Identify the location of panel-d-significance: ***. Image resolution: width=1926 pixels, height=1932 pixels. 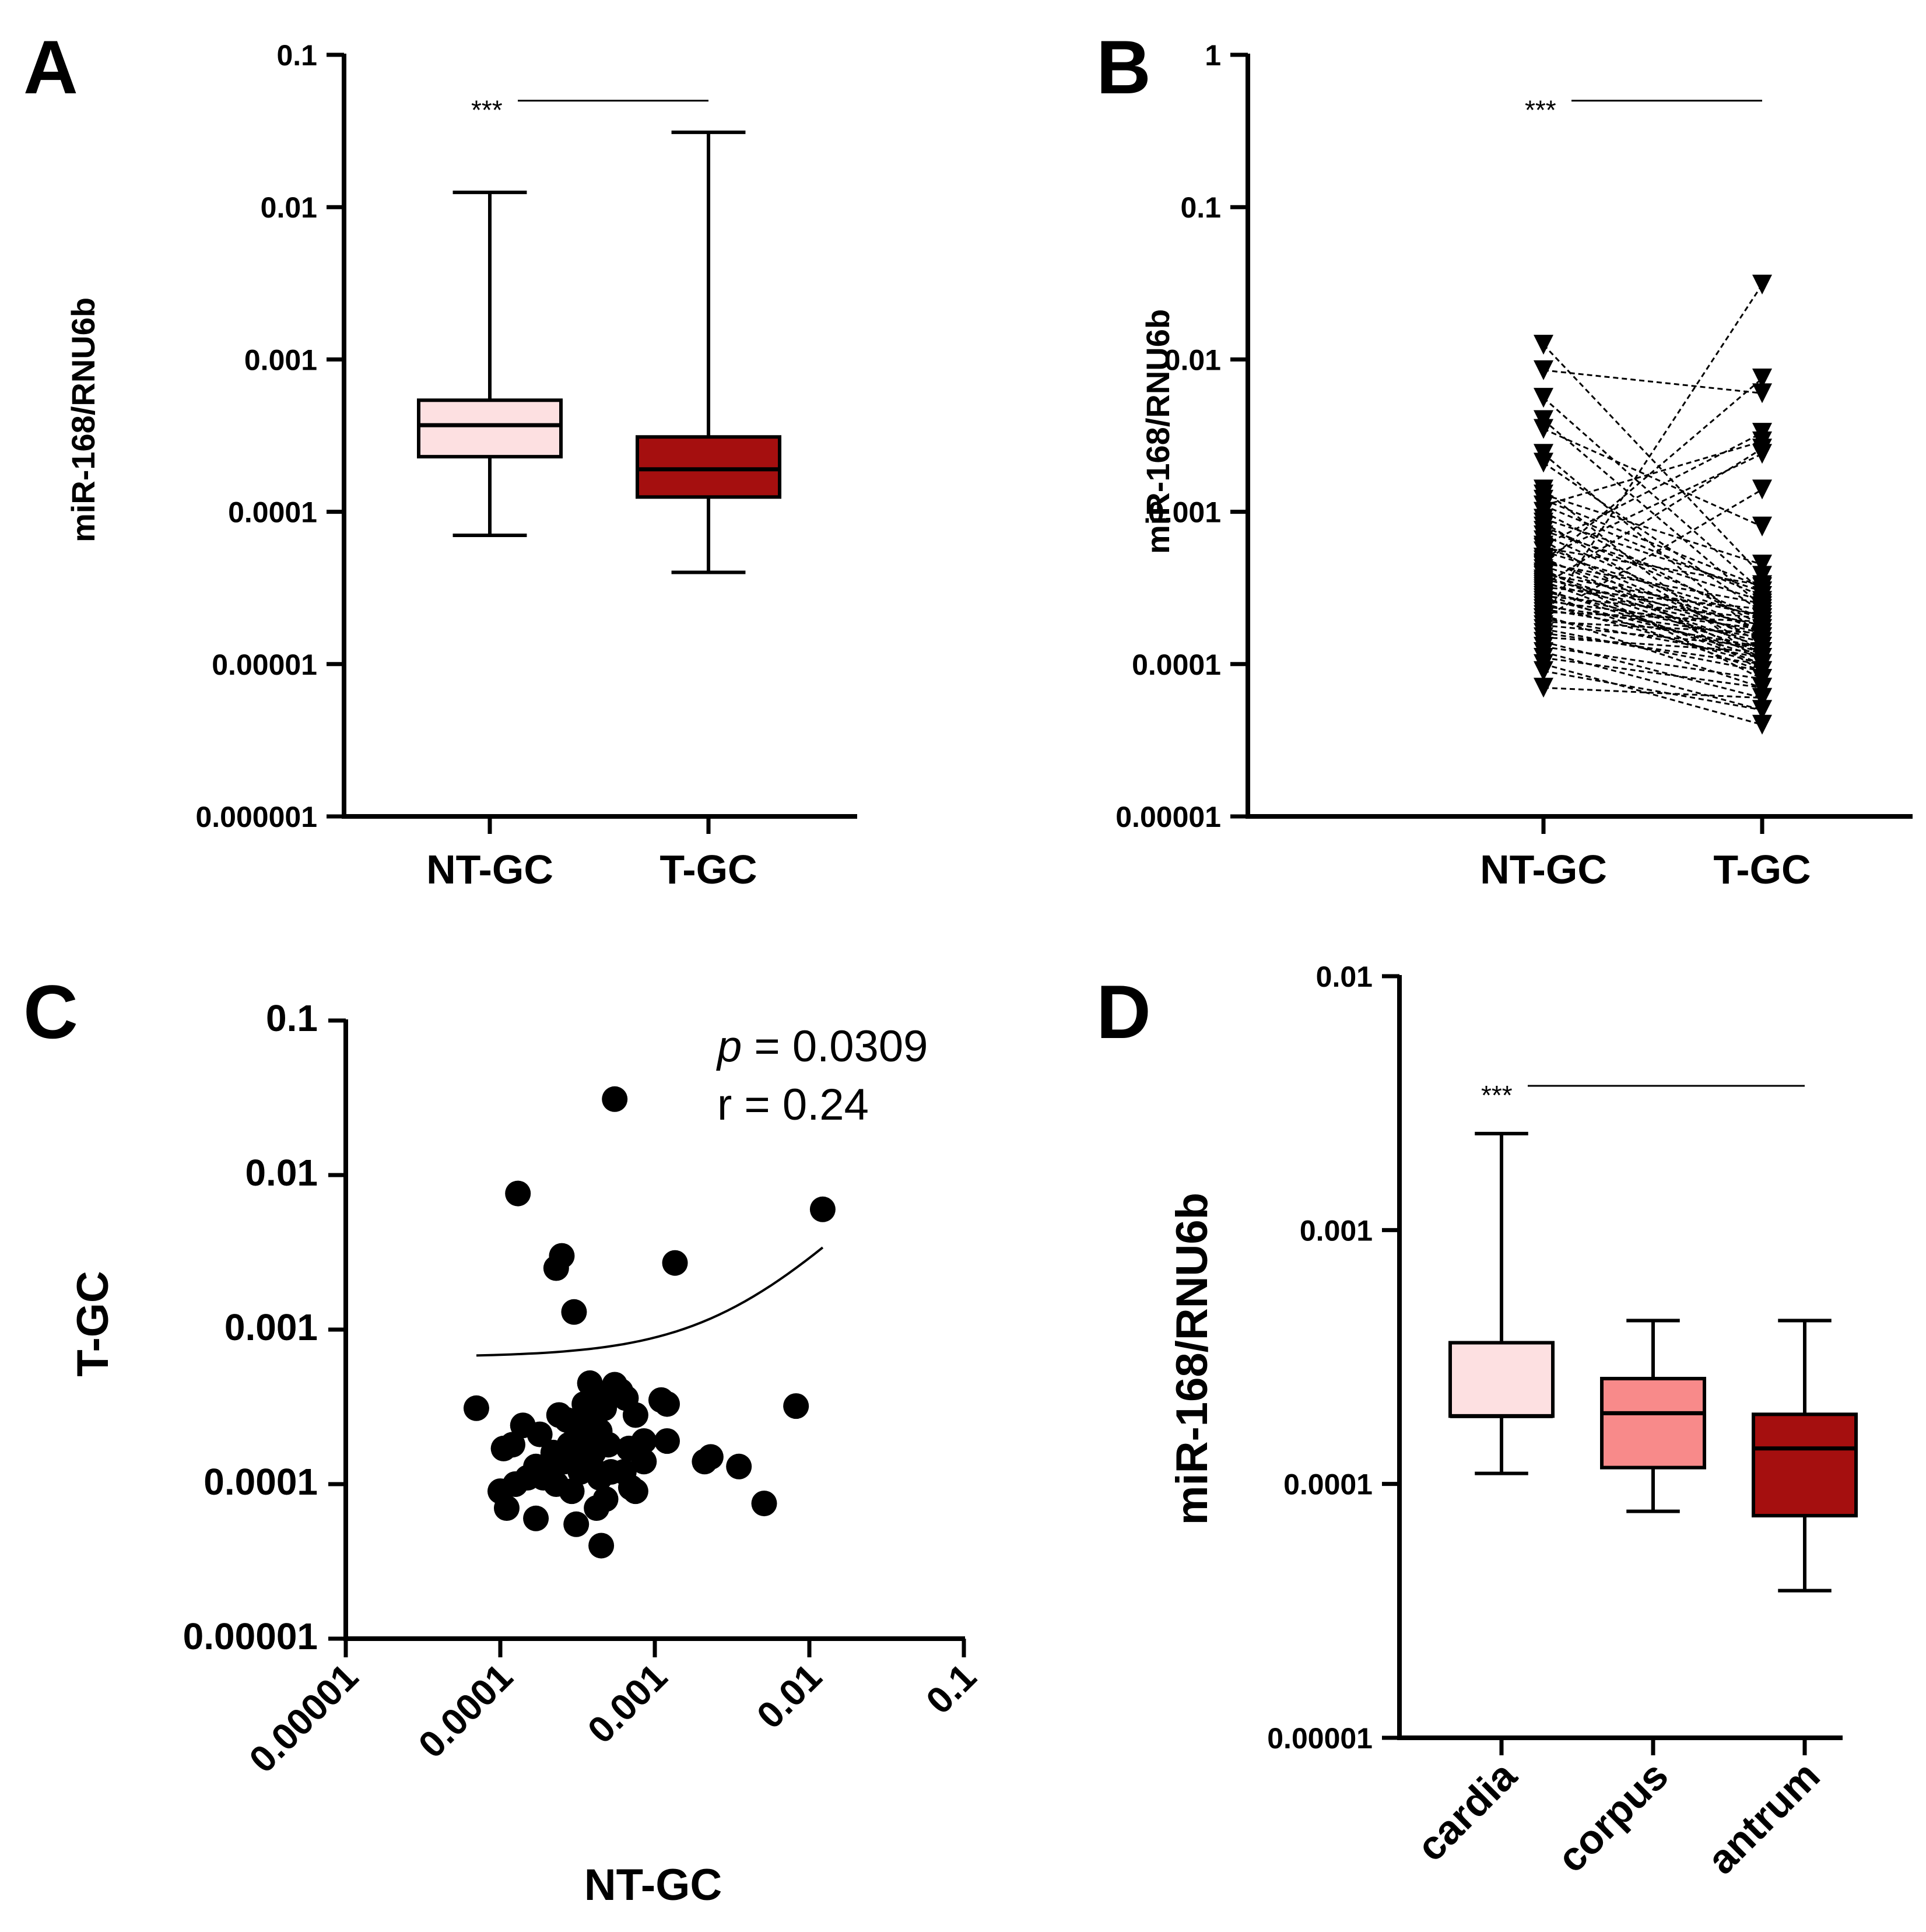
(1643, 1095).